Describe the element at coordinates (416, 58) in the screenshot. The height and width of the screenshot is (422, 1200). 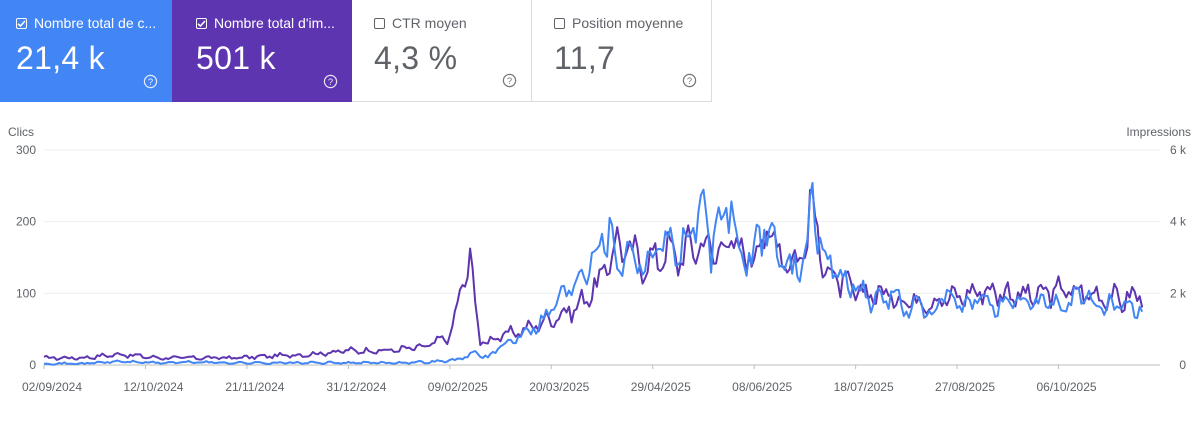
I see `ctr-card-value: 4,3 %` at that location.